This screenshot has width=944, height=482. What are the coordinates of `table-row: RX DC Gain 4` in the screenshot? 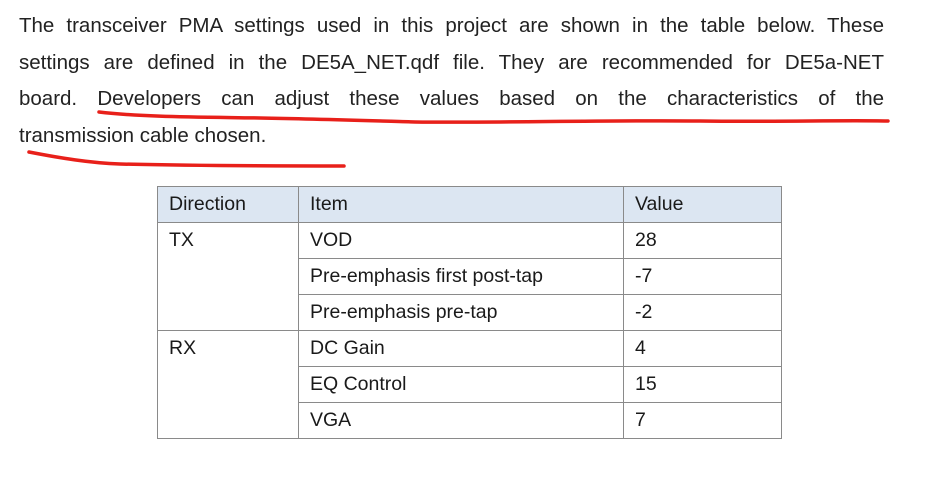 It's located at (469, 384).